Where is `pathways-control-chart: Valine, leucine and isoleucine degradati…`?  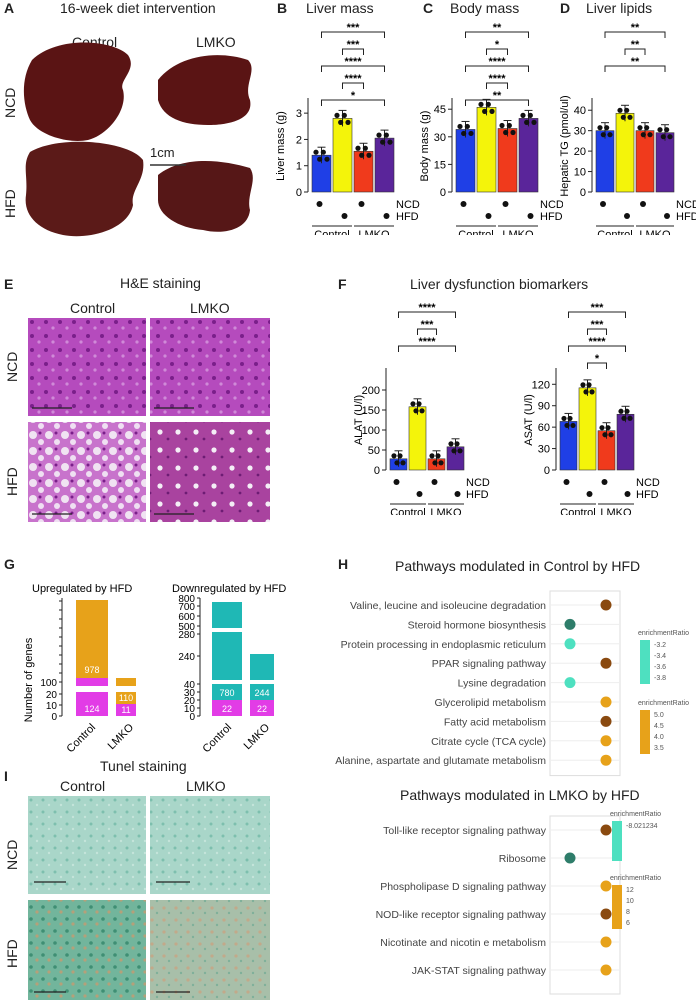 pathways-control-chart: Valine, leucine and isoleucine degradati… is located at coordinates (512, 683).